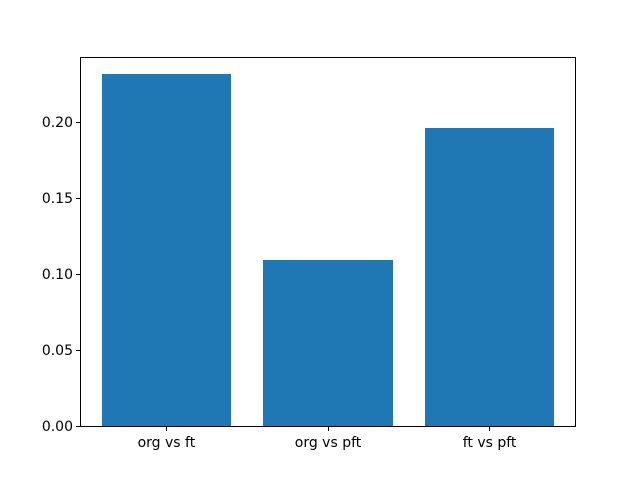 The width and height of the screenshot is (640, 480). I want to click on x-tick-label: org vs pft, so click(328, 443).